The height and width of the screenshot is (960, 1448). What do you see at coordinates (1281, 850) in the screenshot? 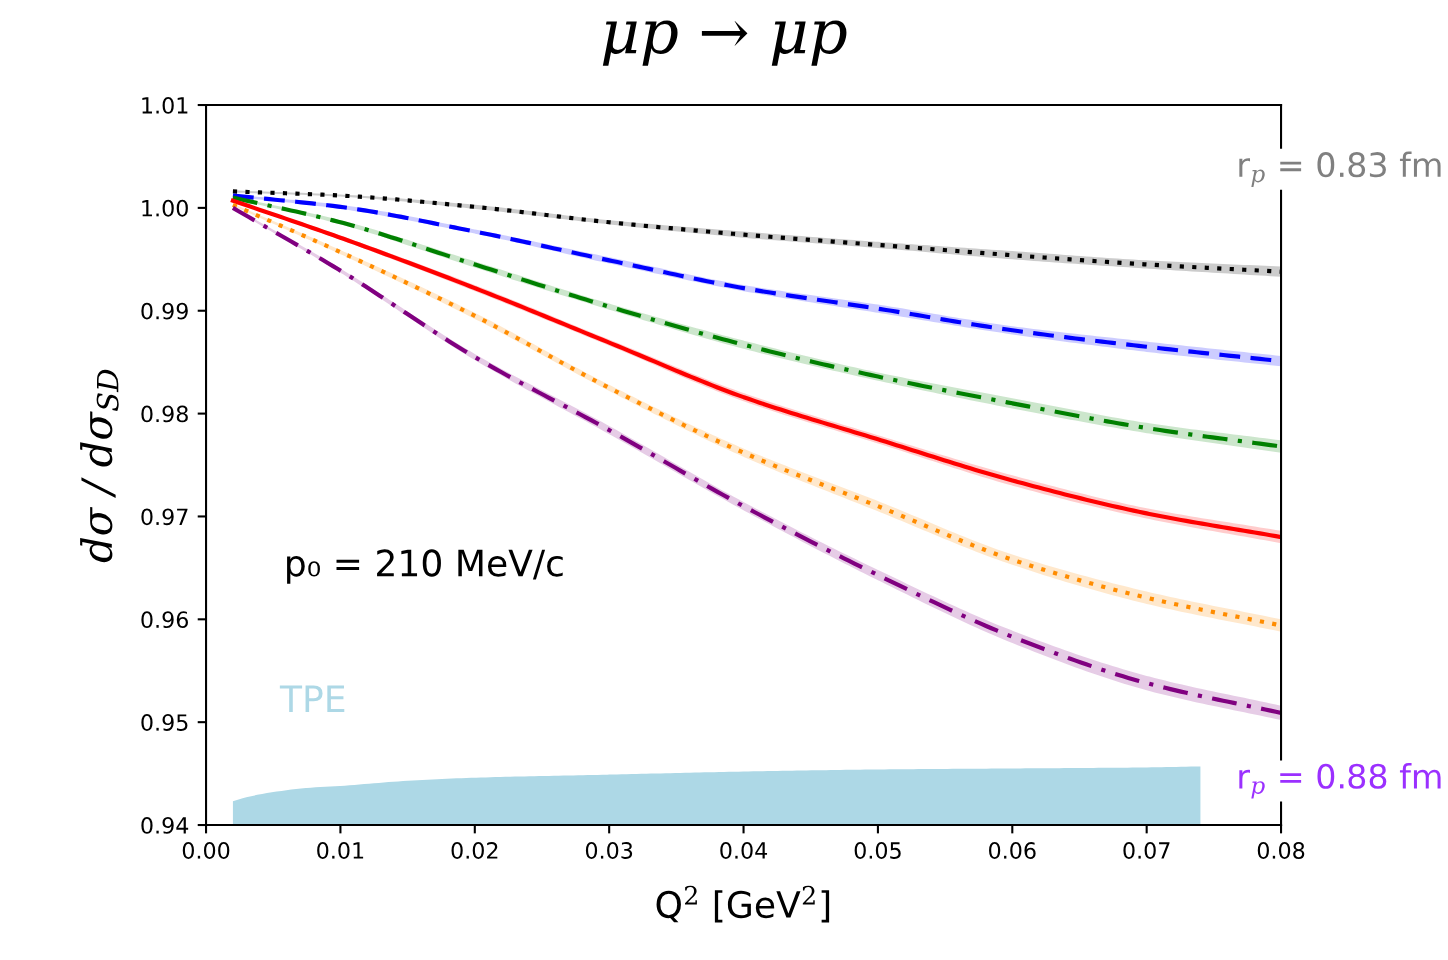
I see `x-tick-label: 0.08` at bounding box center [1281, 850].